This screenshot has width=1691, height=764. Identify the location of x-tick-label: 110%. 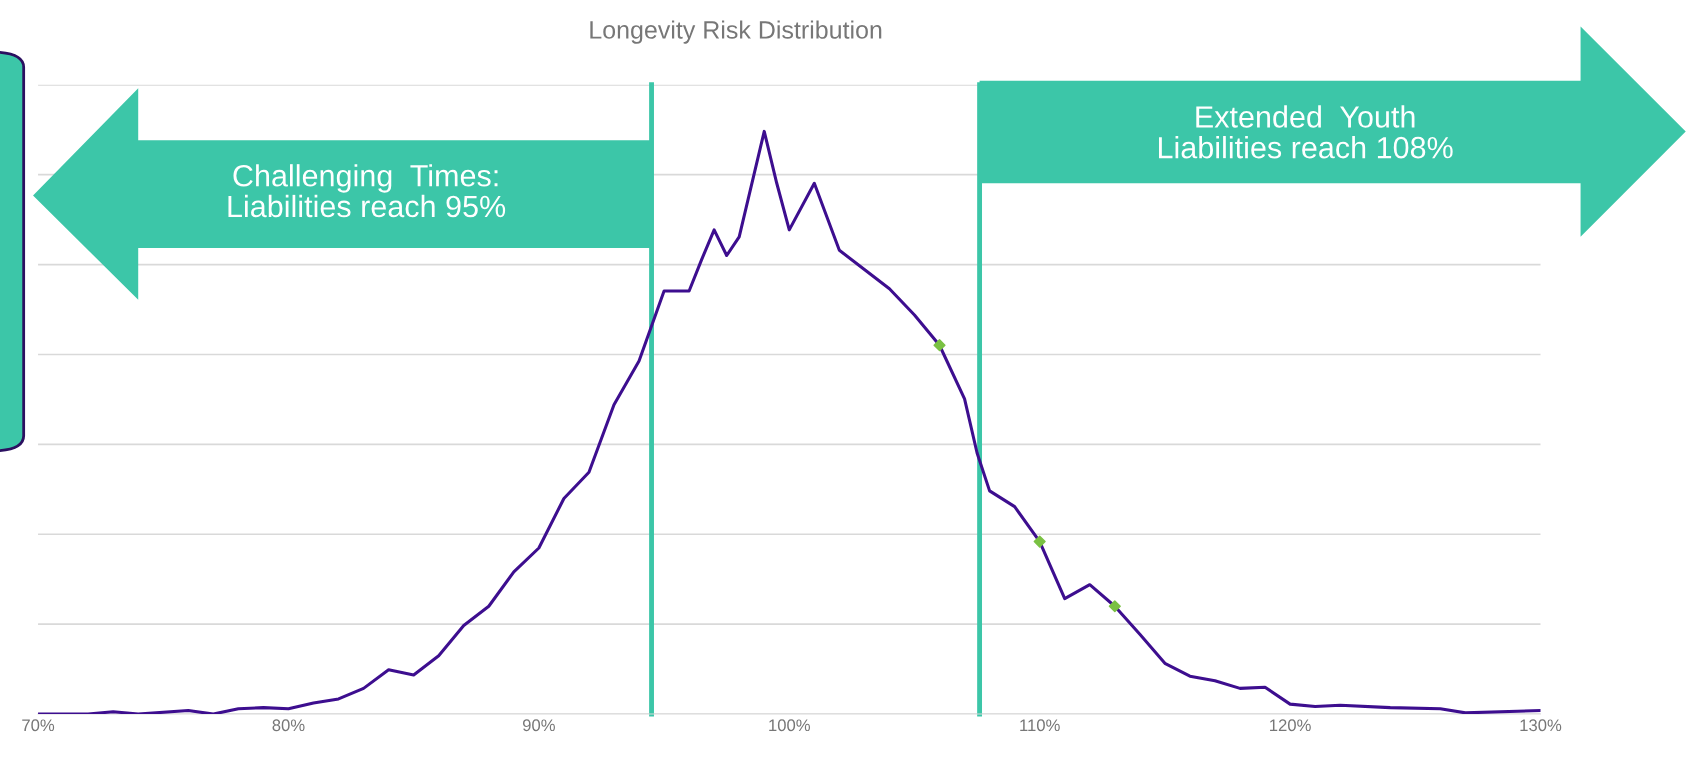
(1040, 725).